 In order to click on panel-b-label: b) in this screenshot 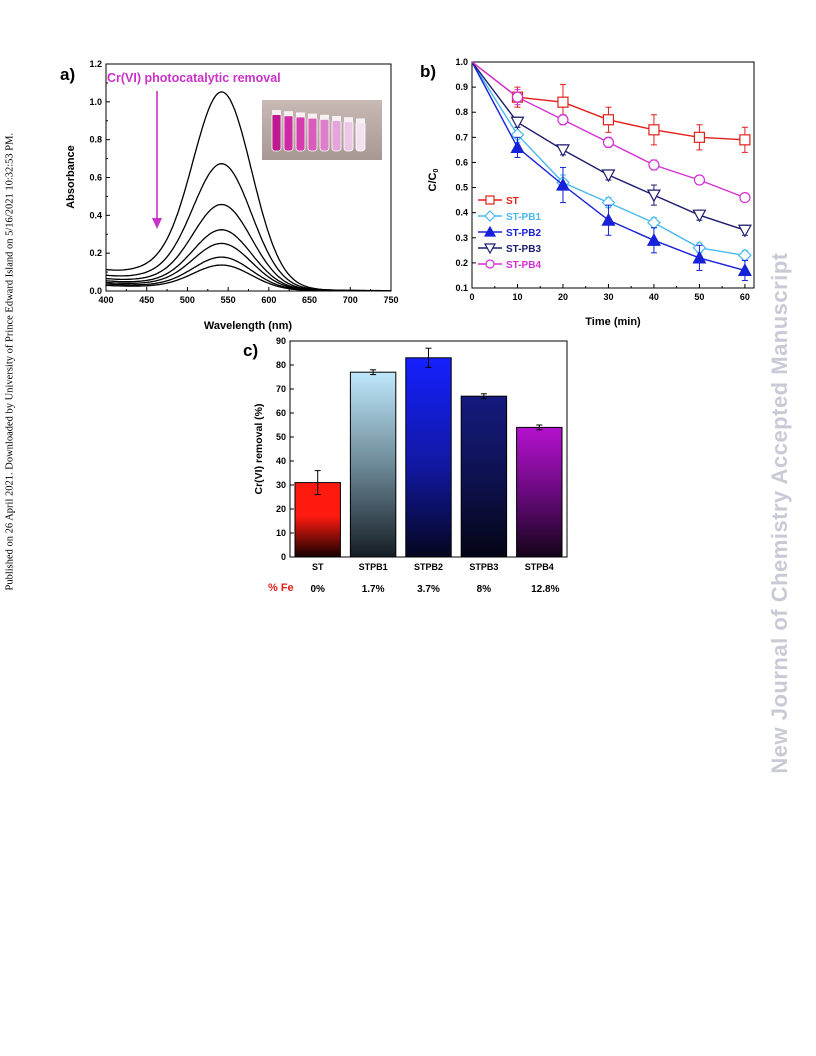, I will do `click(428, 71)`.